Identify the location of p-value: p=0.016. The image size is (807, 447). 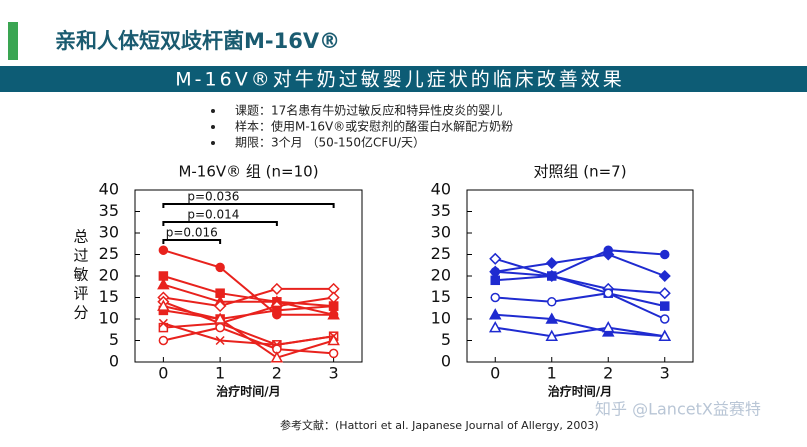
(192, 233).